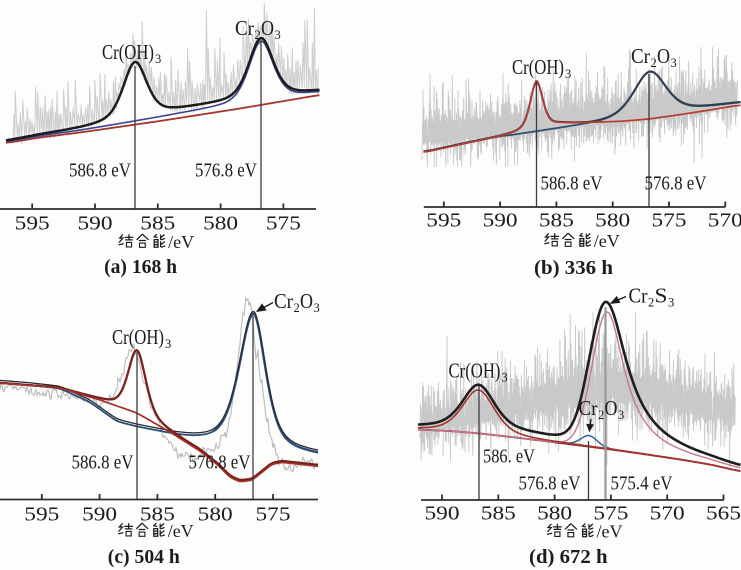  Describe the element at coordinates (509, 457) in the screenshot. I see `svg-text: 586. eV` at that location.